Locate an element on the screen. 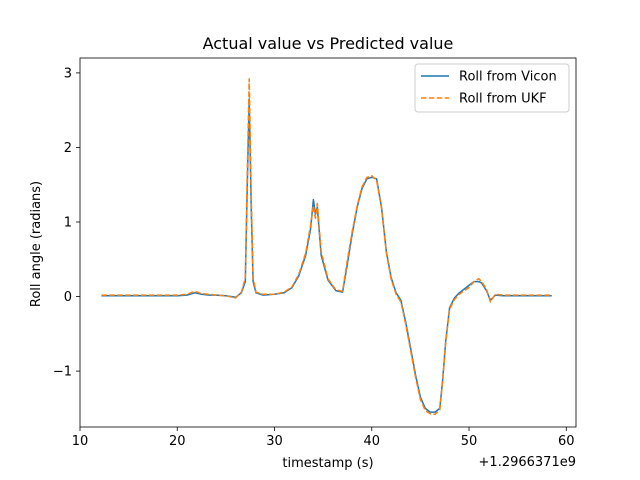 The image size is (640, 480). y-tick-label: 3 is located at coordinates (68, 73).